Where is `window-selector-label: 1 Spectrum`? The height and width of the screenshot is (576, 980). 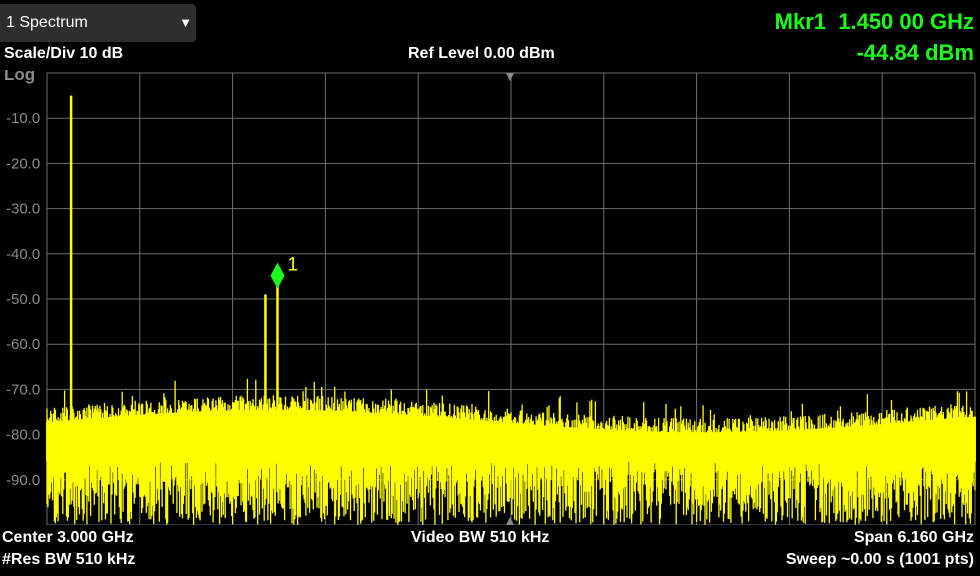 window-selector-label: 1 Spectrum is located at coordinates (47, 22).